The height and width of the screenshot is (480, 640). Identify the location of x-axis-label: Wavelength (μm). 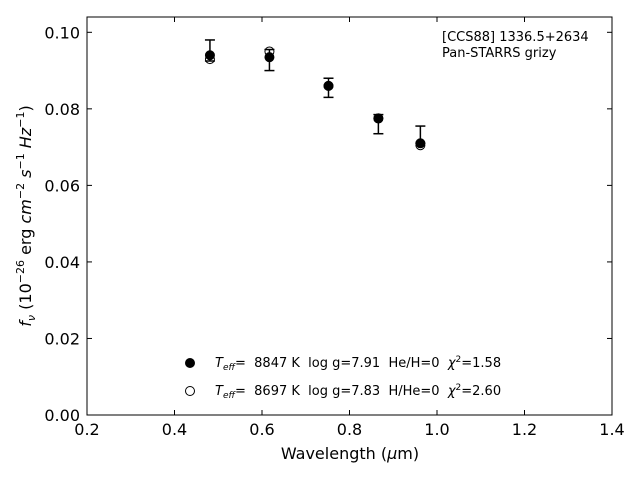
(350, 453).